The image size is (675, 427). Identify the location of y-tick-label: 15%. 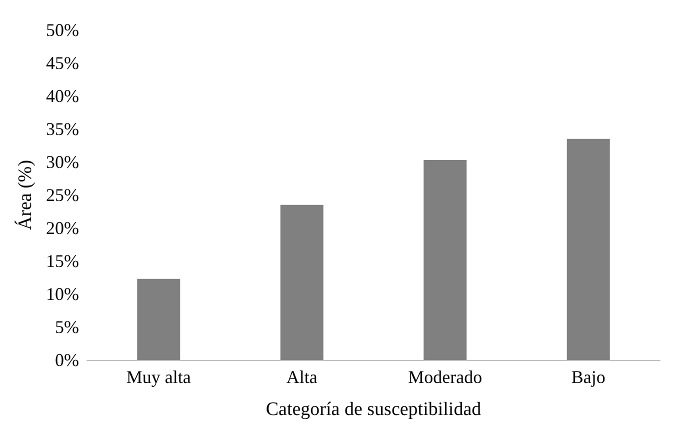
(62, 261).